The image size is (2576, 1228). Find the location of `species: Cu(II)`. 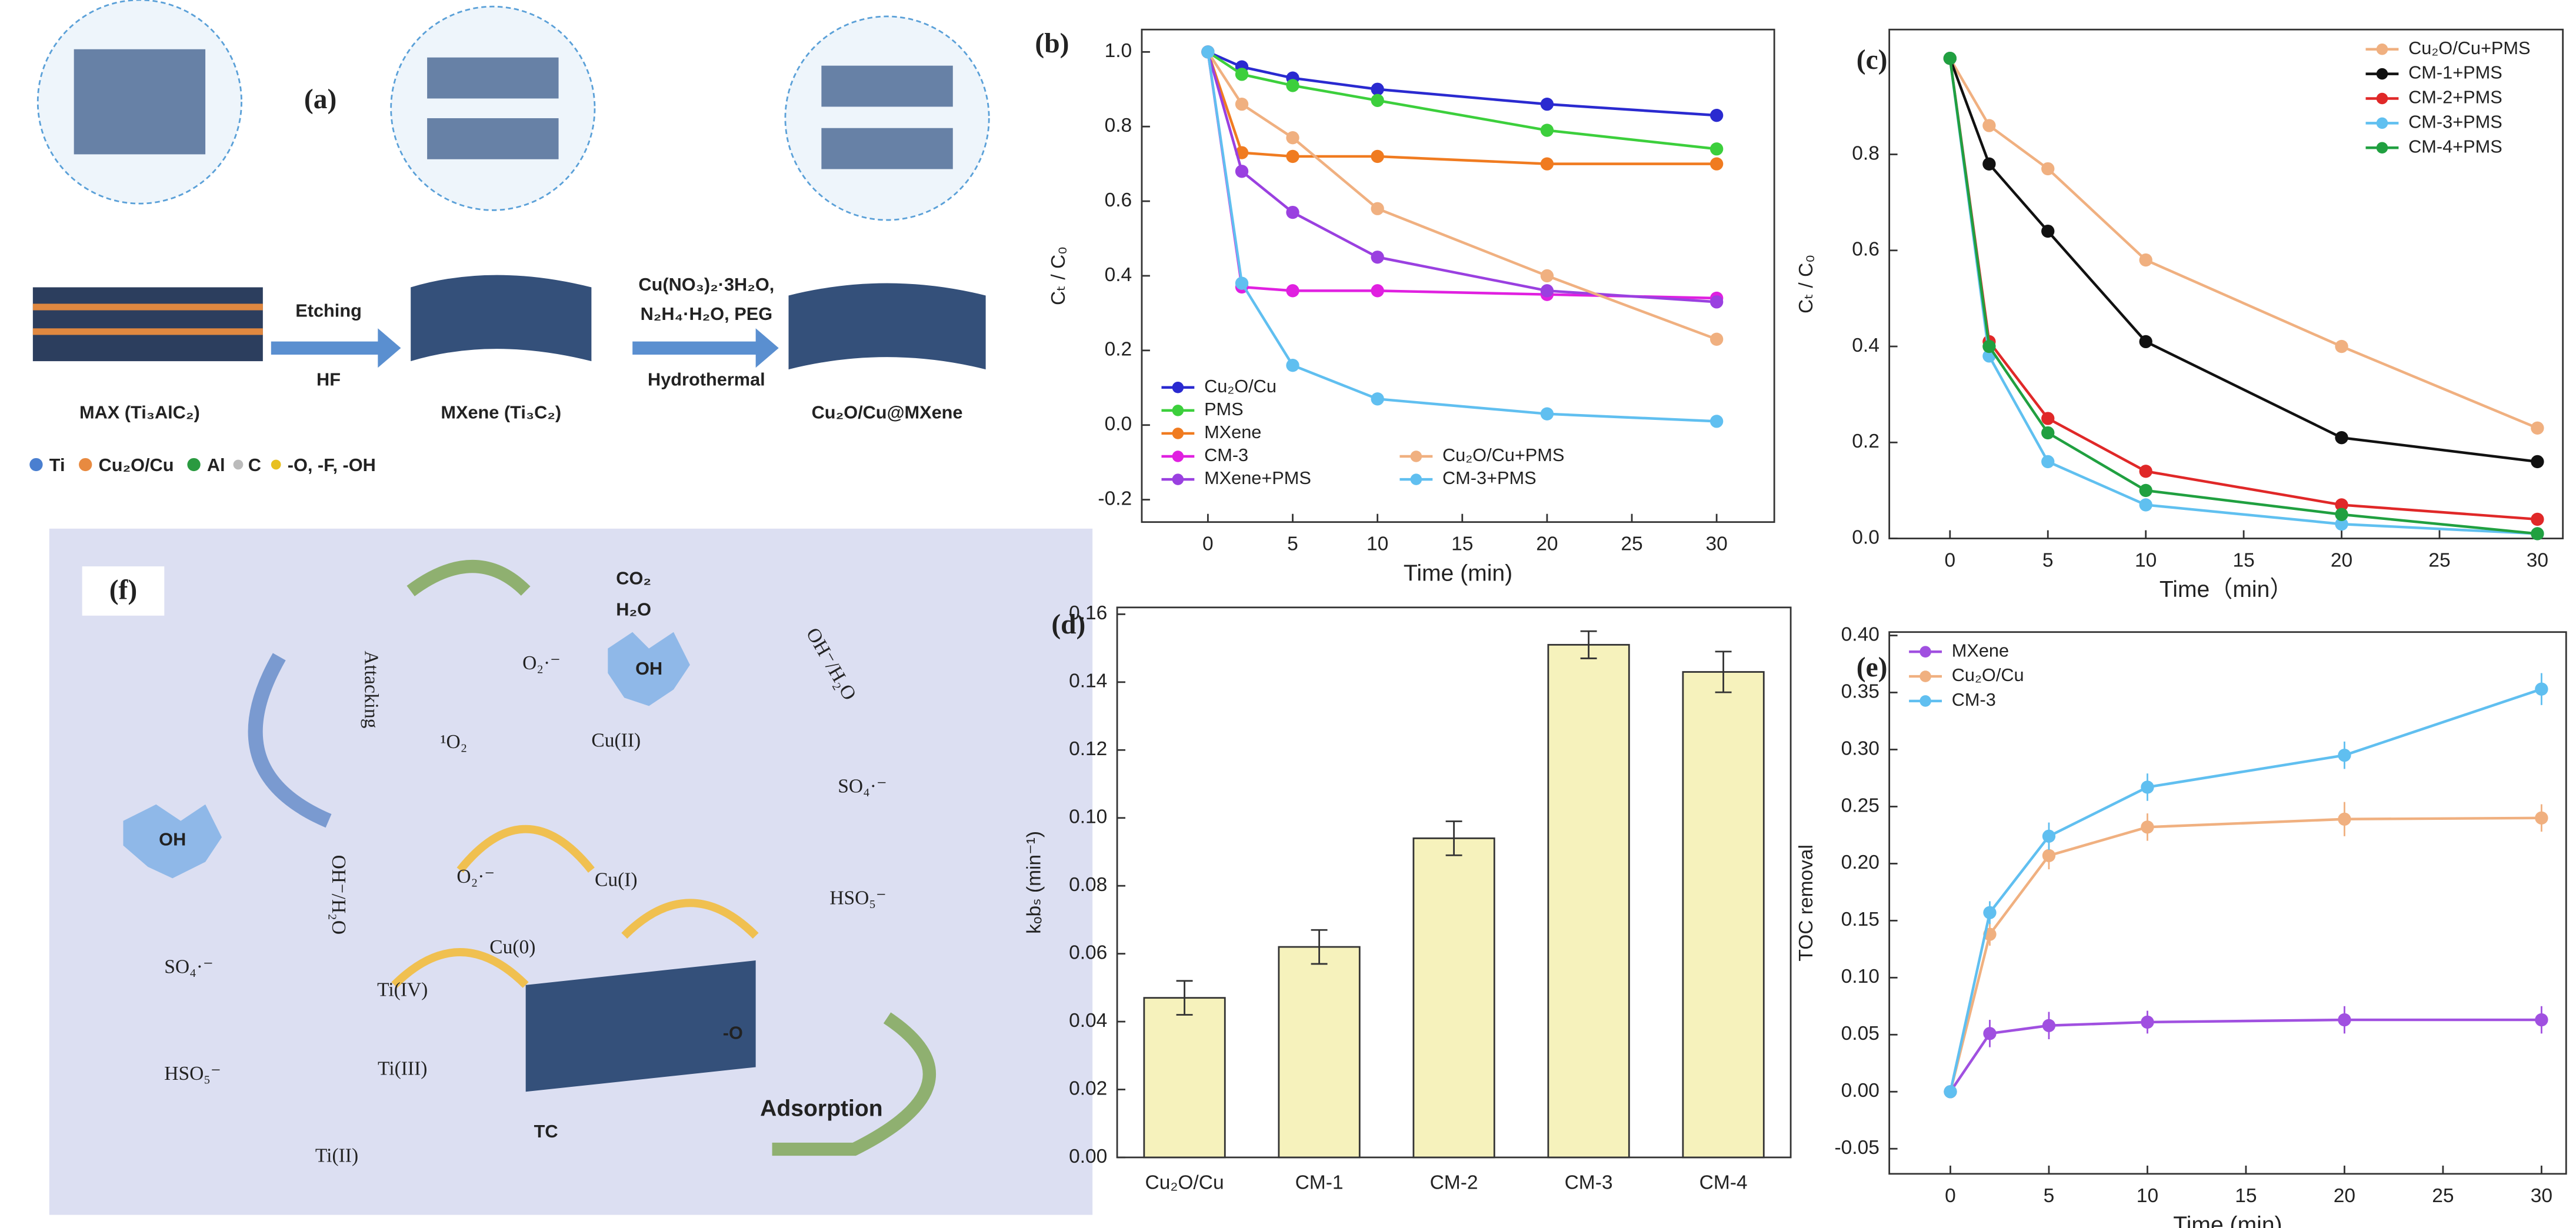

species: Cu(II) is located at coordinates (616, 740).